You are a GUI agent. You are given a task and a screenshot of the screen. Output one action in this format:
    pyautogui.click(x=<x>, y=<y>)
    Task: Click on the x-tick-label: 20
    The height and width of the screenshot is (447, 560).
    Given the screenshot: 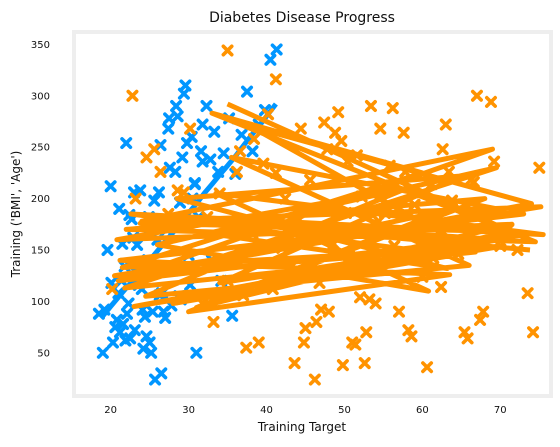 What is the action you would take?
    pyautogui.click(x=110, y=410)
    